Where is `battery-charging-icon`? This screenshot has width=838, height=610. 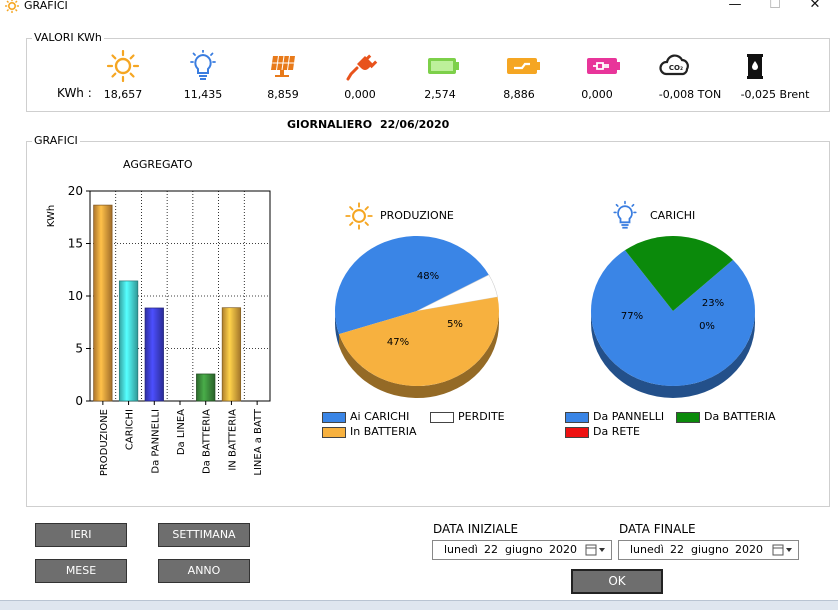 battery-charging-icon is located at coordinates (443, 66).